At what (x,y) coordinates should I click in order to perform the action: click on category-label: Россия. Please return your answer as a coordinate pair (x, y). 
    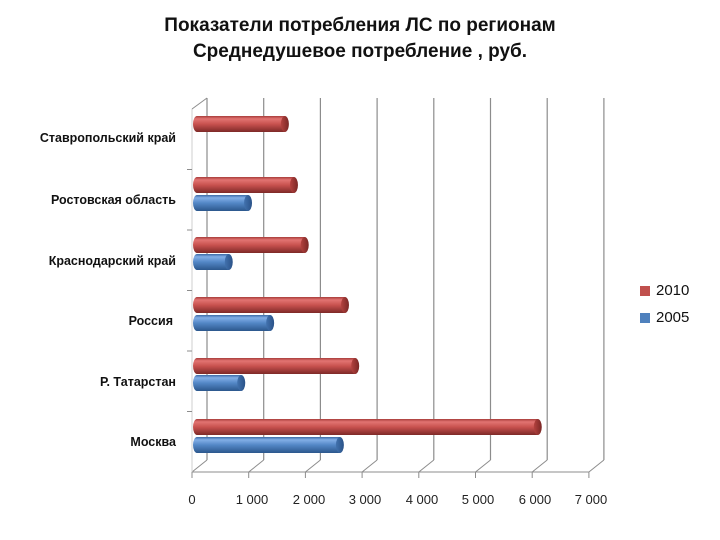
    Looking at the image, I should click on (150, 321).